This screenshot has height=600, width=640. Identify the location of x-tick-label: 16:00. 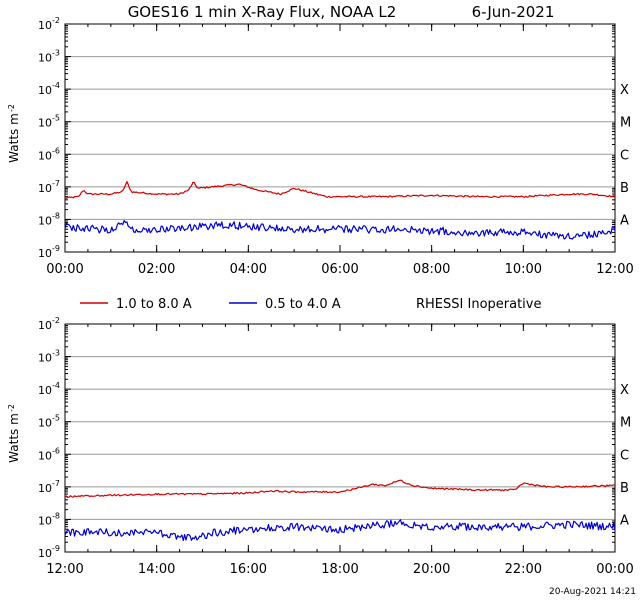
(248, 569).